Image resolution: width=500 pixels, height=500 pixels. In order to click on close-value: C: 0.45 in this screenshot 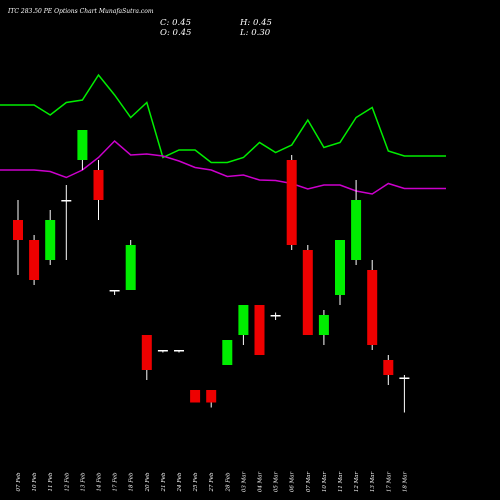, I will do `click(175, 23)`.